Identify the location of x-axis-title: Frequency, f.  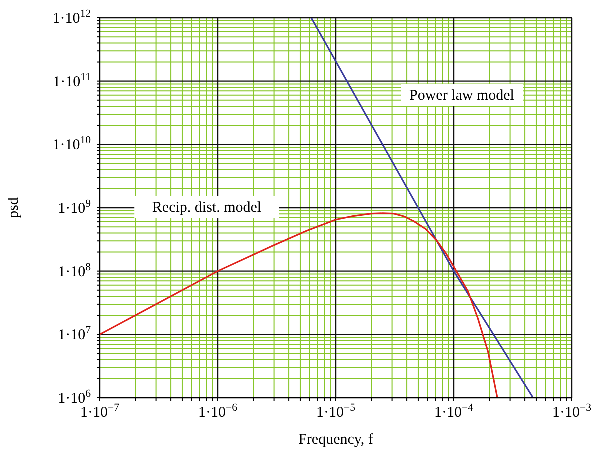
(336, 440).